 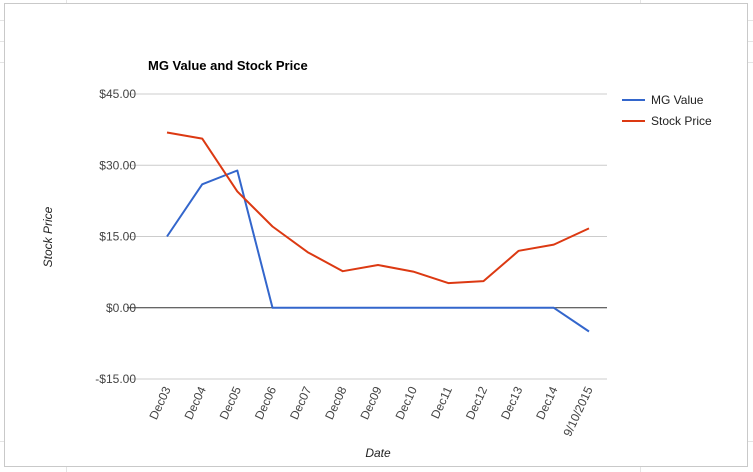 I want to click on y-tick-label: $0.00, so click(x=121, y=308).